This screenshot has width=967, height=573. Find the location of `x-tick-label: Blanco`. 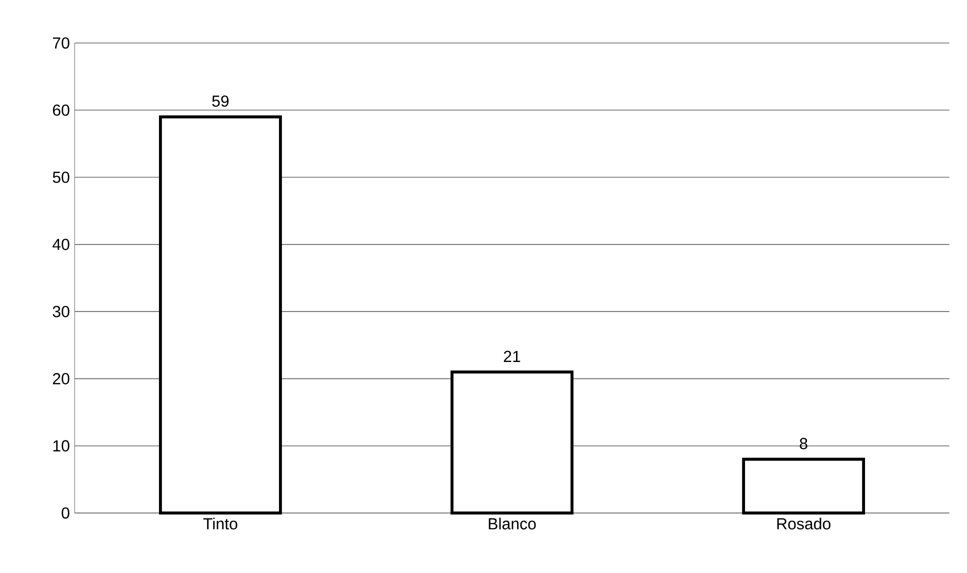

x-tick-label: Blanco is located at coordinates (512, 524).